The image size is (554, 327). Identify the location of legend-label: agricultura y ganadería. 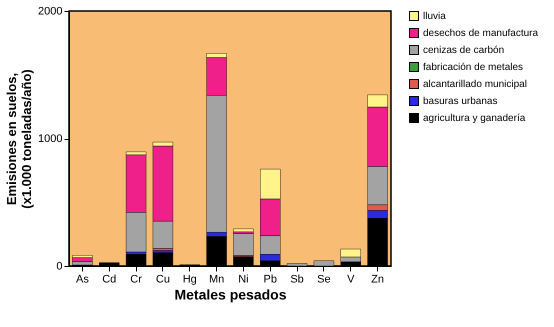
(474, 118).